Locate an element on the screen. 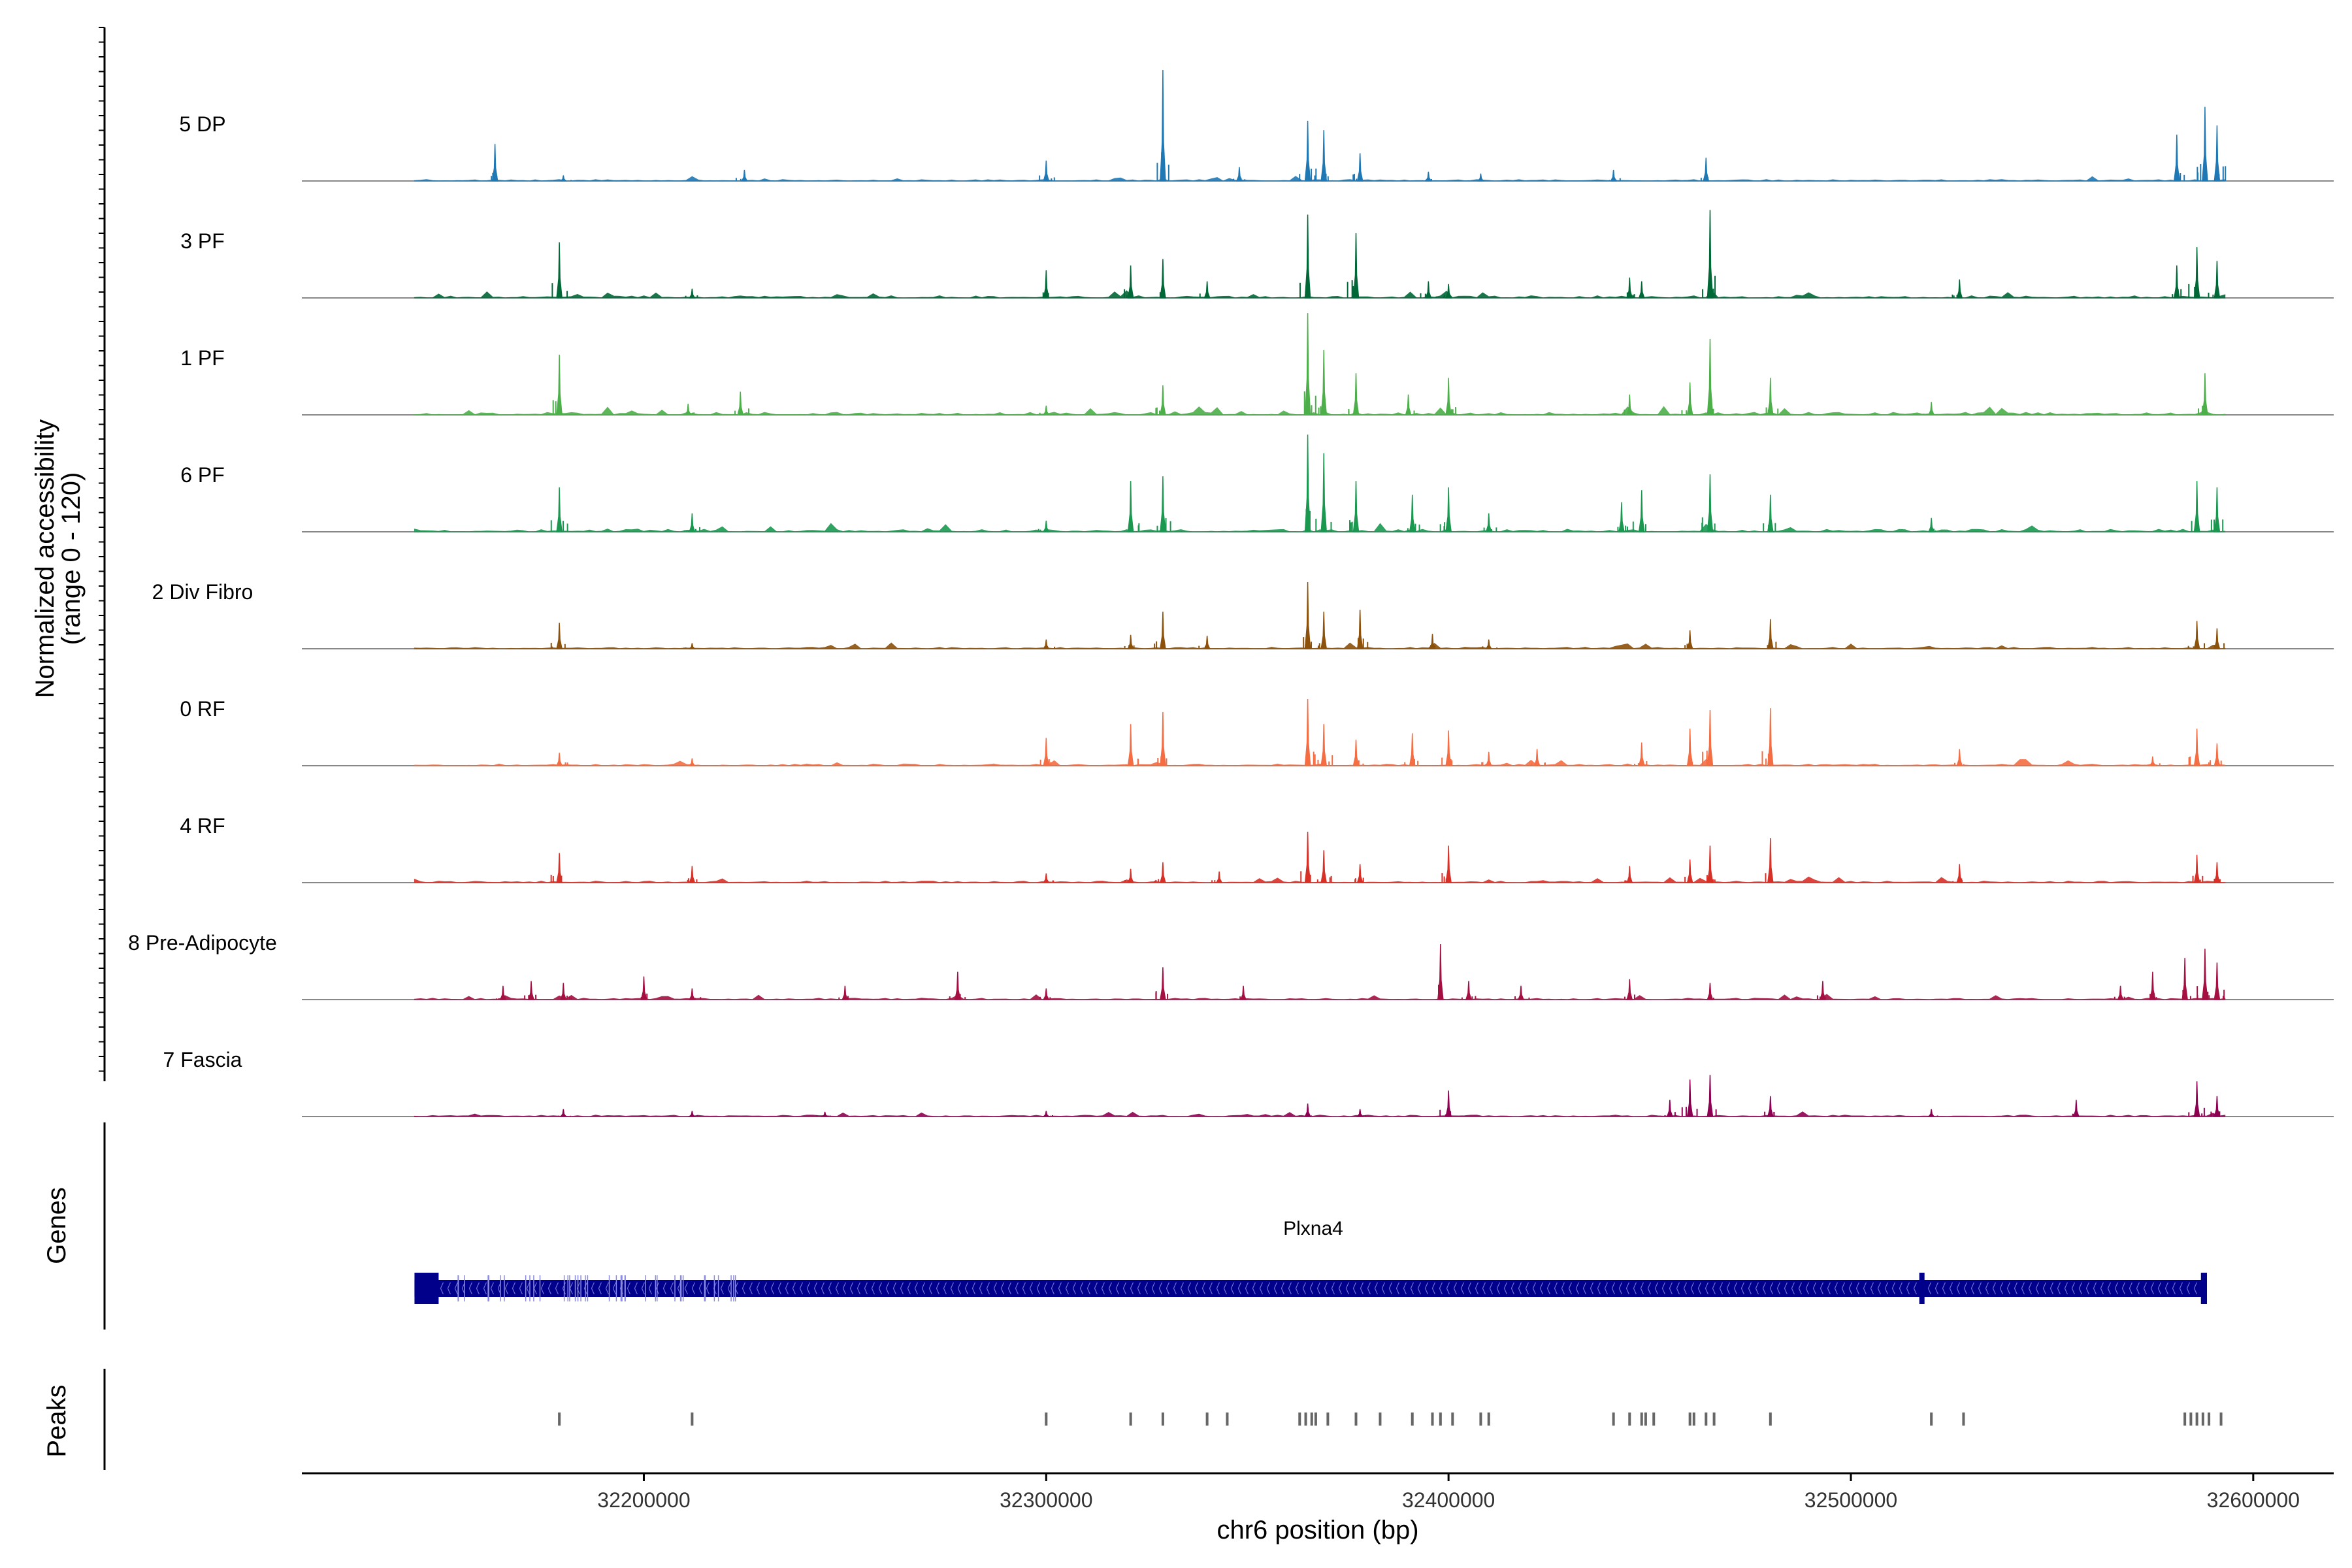  track-label: 8 Pre-Adipocyte is located at coordinates (202, 943).